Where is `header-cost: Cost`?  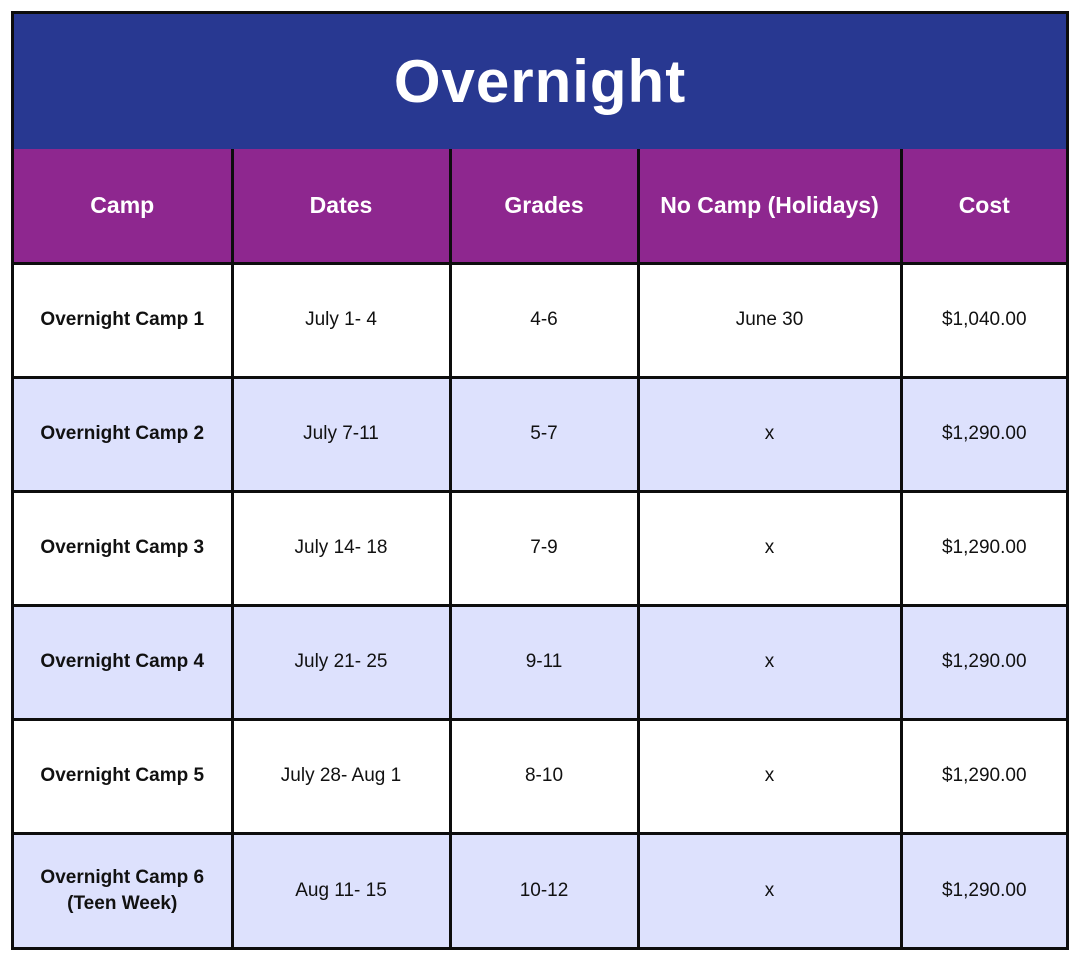
header-cost: Cost is located at coordinates (982, 207).